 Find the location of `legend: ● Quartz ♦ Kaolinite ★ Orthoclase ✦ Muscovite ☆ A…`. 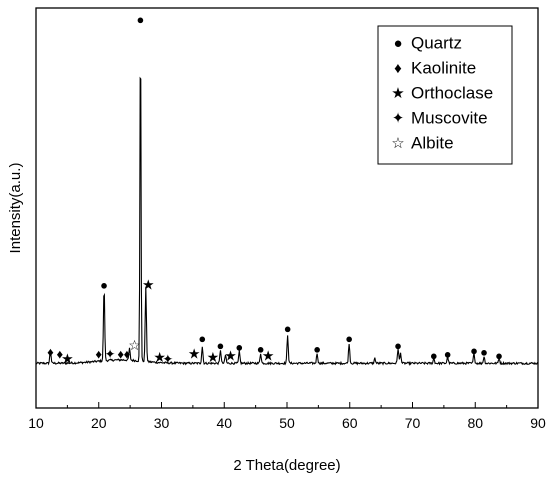

legend: ● Quartz ♦ Kaolinite ★ Orthoclase ✦ Muscovite ☆ A… is located at coordinates (445, 95).